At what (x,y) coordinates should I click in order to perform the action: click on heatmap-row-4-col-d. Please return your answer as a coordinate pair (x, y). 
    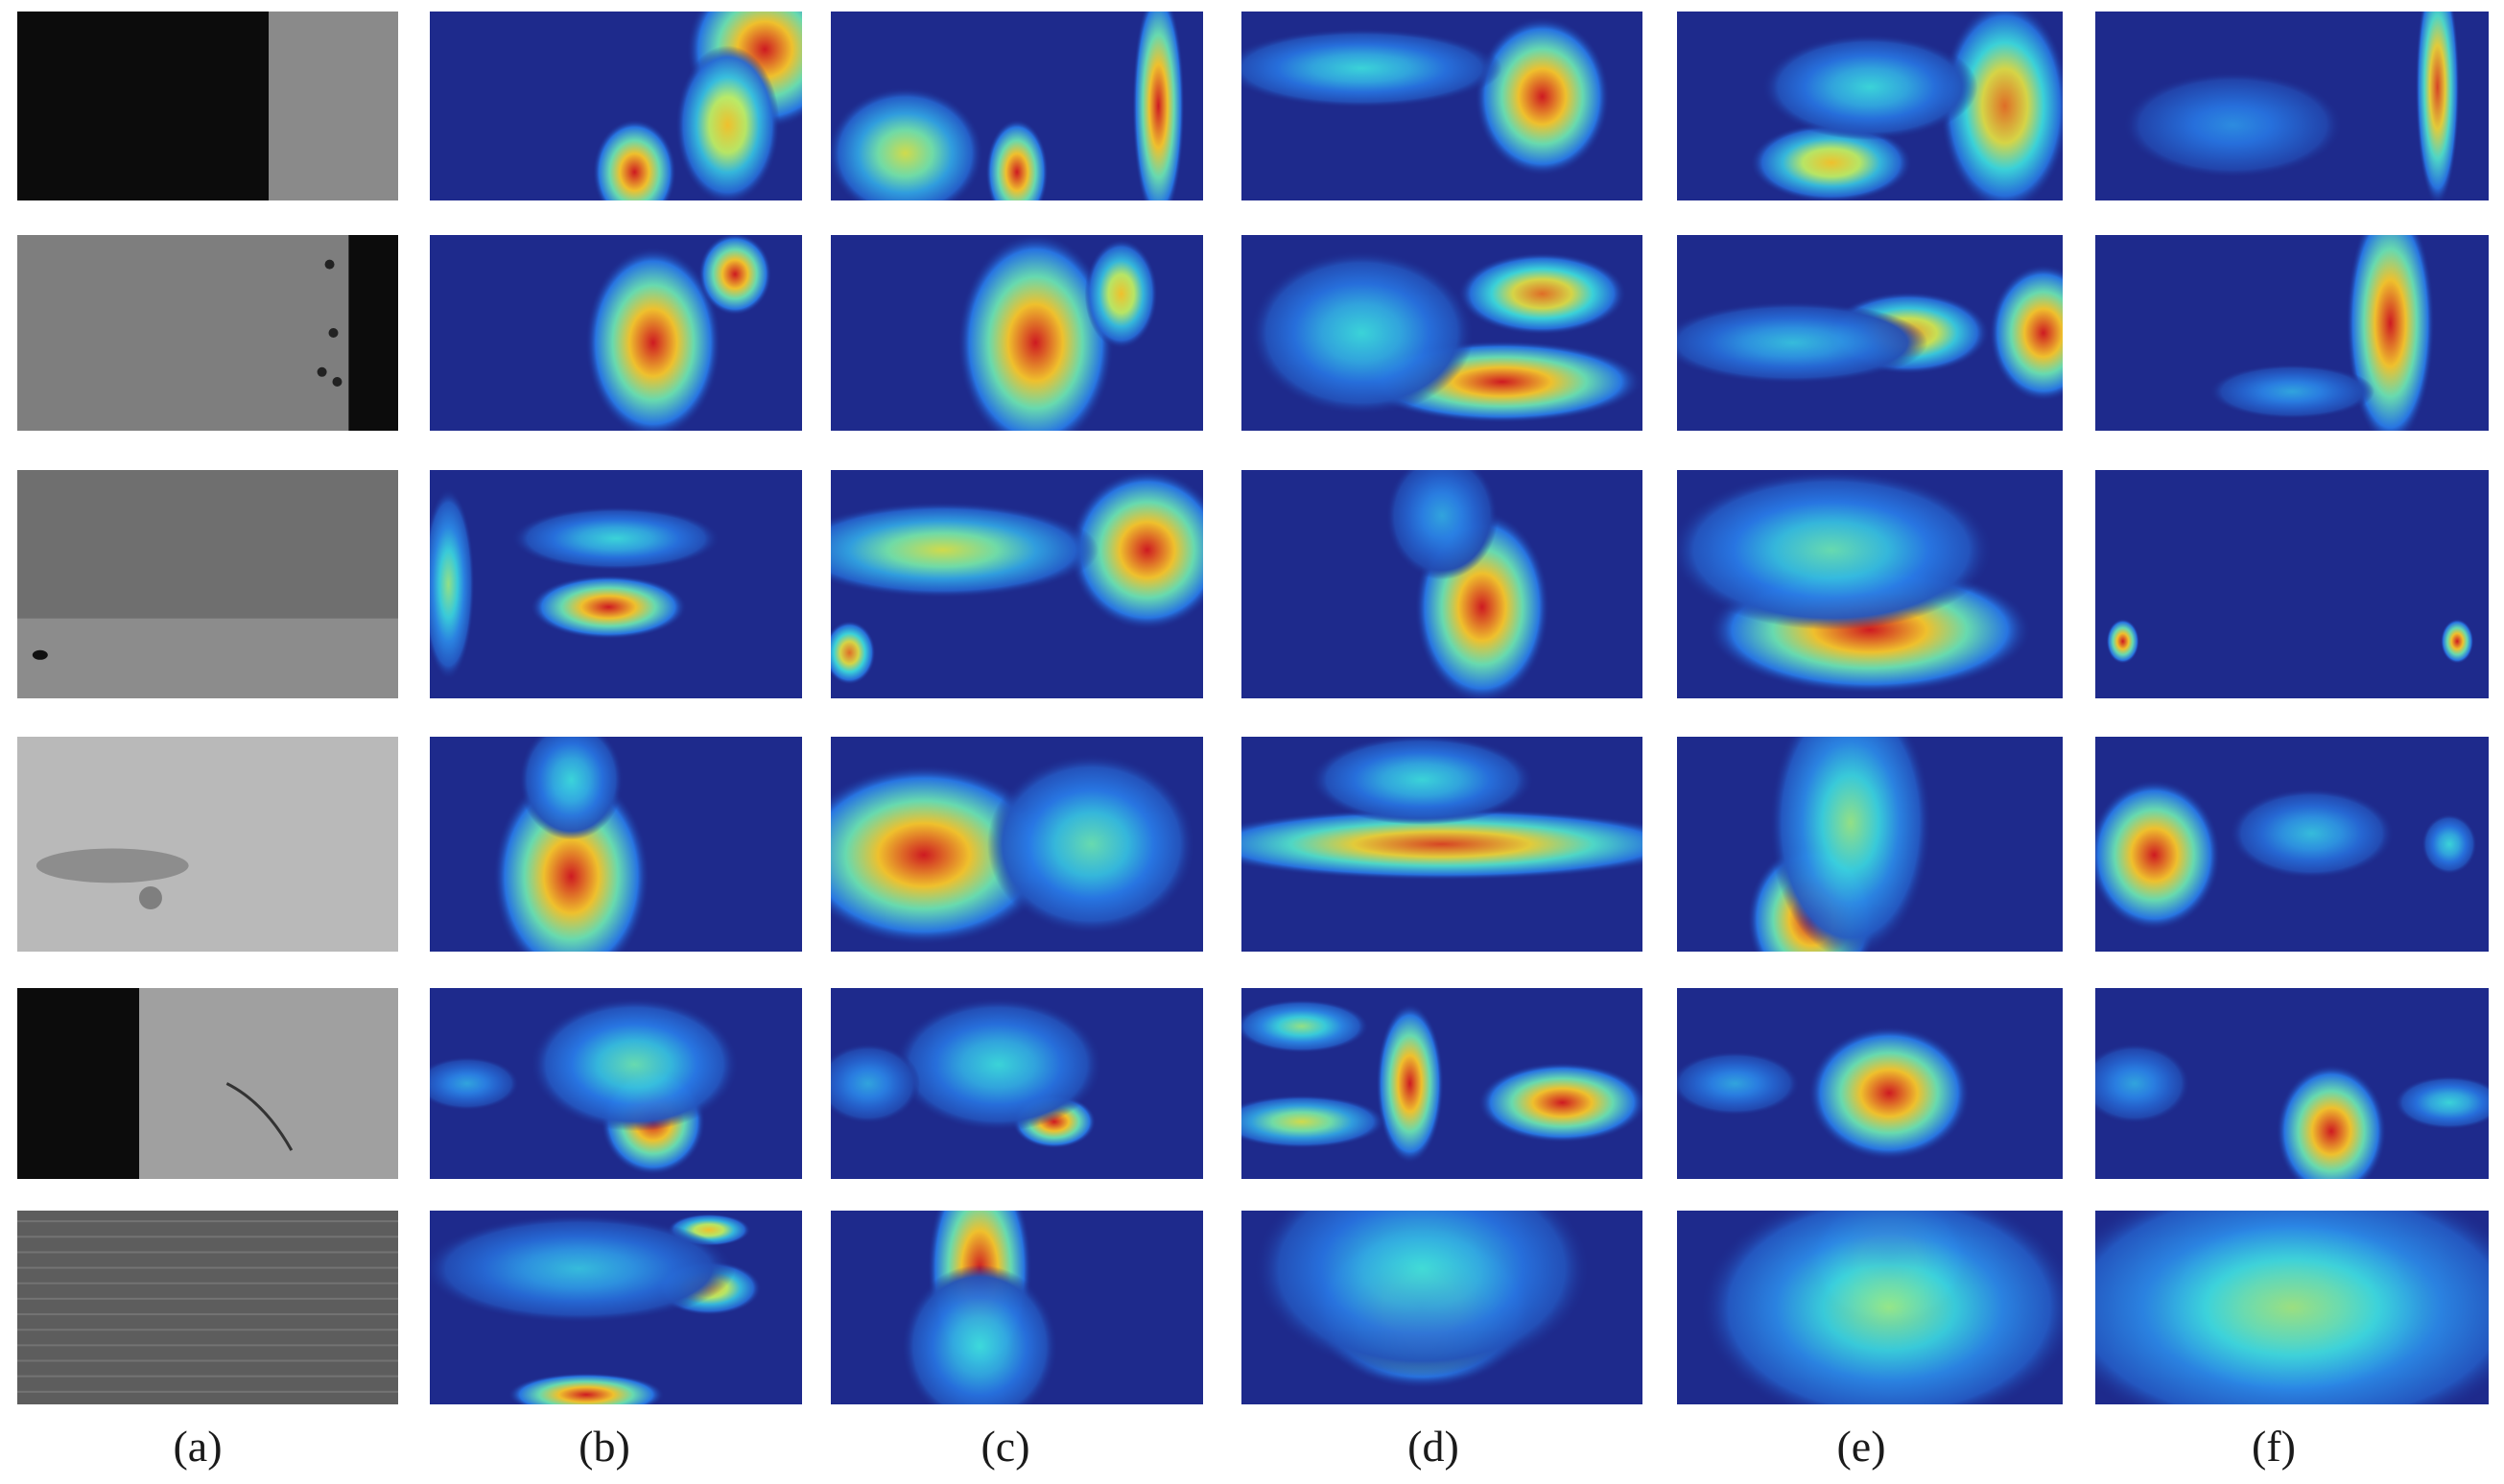
    Looking at the image, I should click on (1441, 845).